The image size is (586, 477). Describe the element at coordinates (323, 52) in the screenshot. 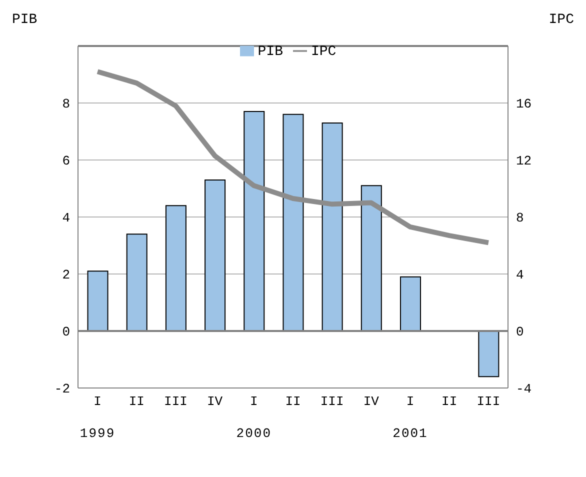

I see `legend-label: IPC` at that location.